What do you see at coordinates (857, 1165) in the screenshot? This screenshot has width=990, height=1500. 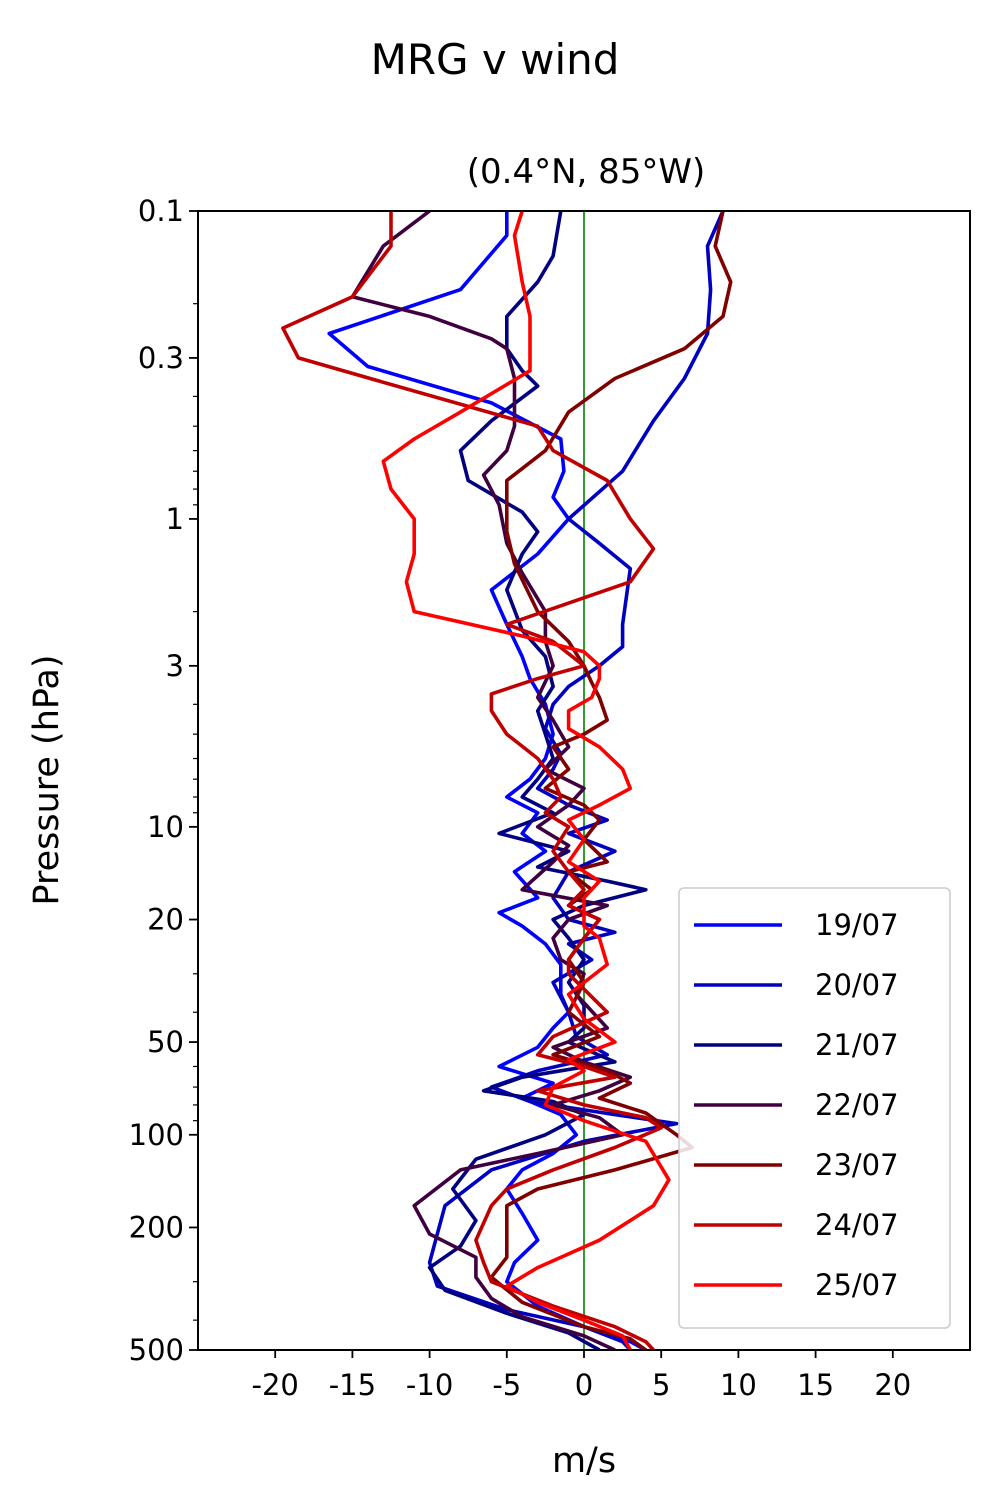 I see `legend-label: 23/07` at bounding box center [857, 1165].